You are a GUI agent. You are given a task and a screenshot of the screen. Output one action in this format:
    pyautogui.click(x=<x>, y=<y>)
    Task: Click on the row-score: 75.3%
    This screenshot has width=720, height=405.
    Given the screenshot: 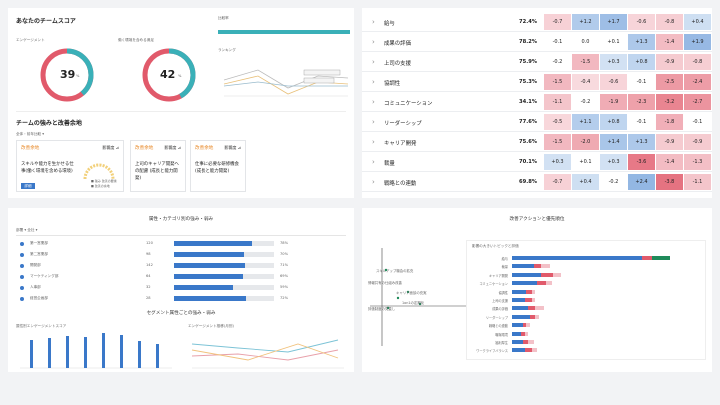 What is the action you would take?
    pyautogui.click(x=528, y=82)
    